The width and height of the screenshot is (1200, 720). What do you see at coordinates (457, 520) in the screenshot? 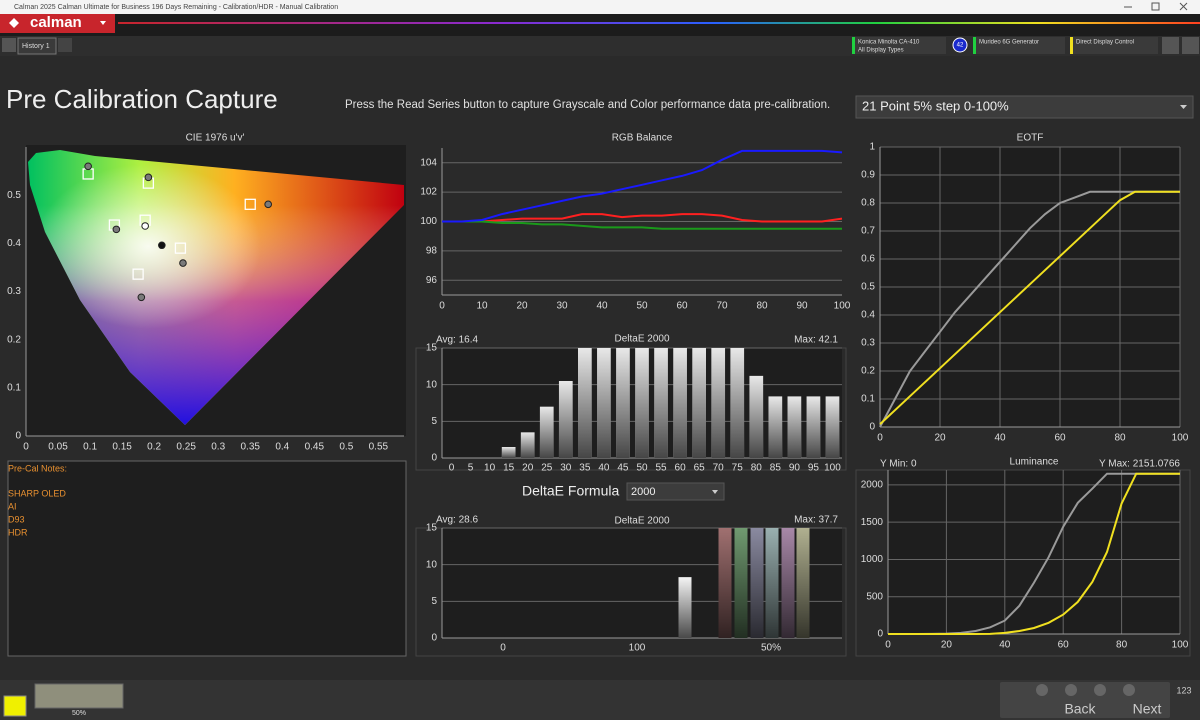
I see `avg-label: Avg: 28.6` at bounding box center [457, 520].